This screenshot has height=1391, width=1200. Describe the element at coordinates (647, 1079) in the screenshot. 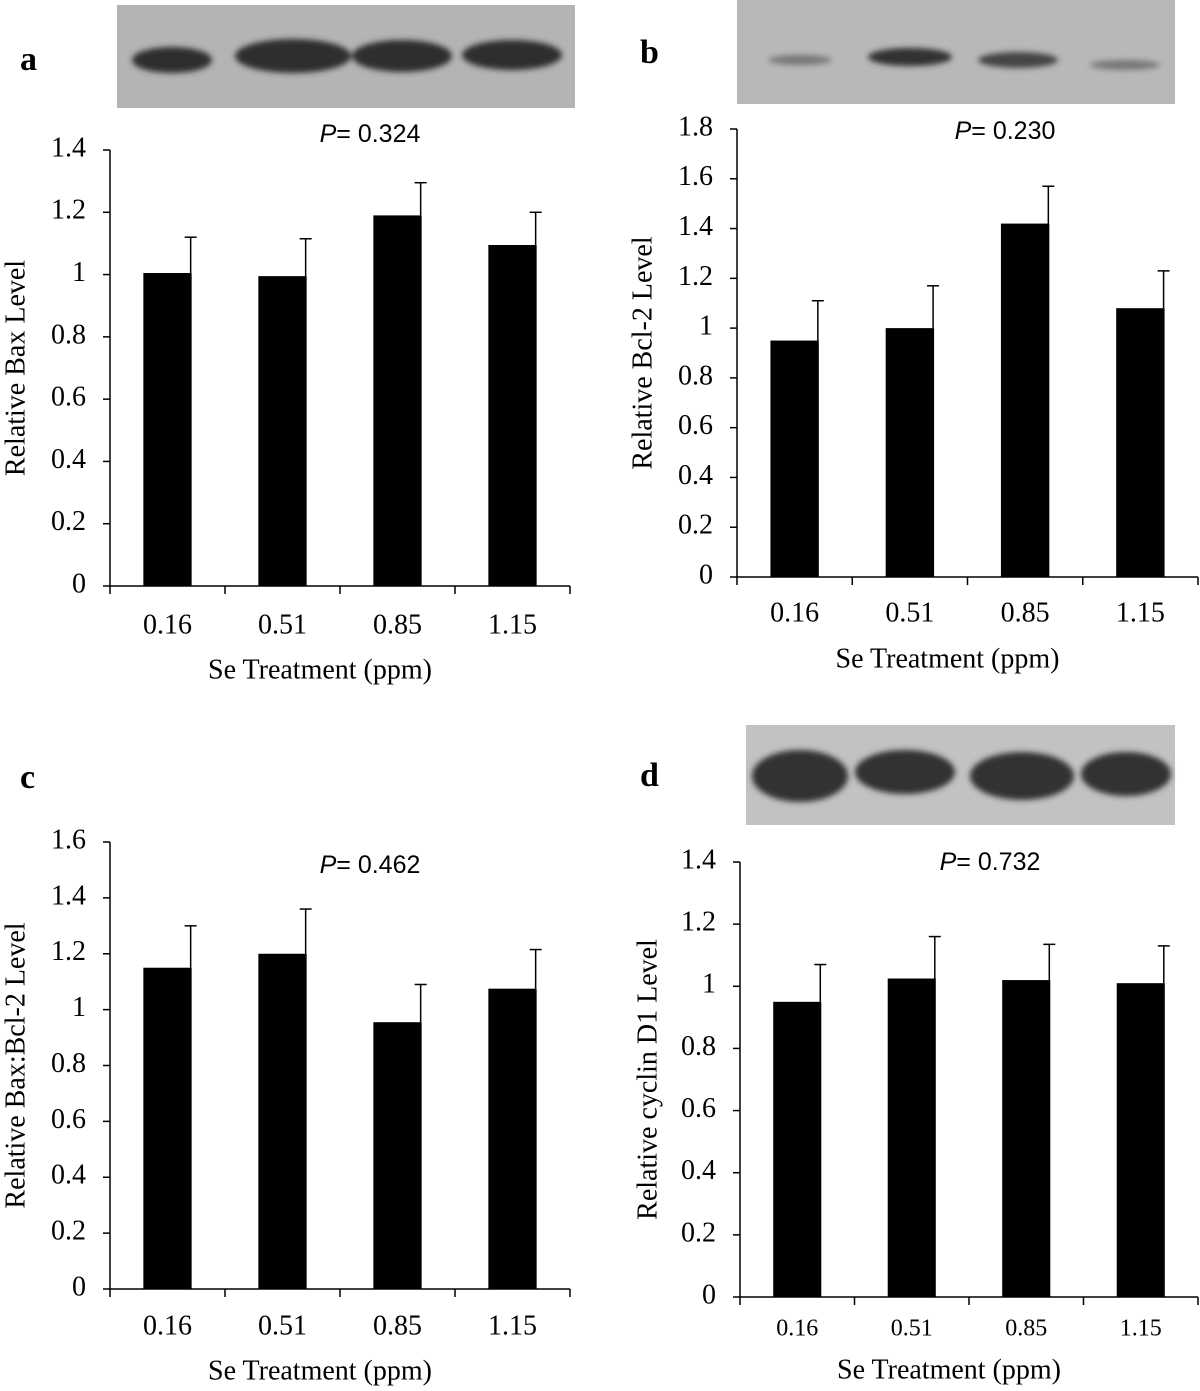

I see `y-axis-title: Relative cyclin D1 Level` at that location.